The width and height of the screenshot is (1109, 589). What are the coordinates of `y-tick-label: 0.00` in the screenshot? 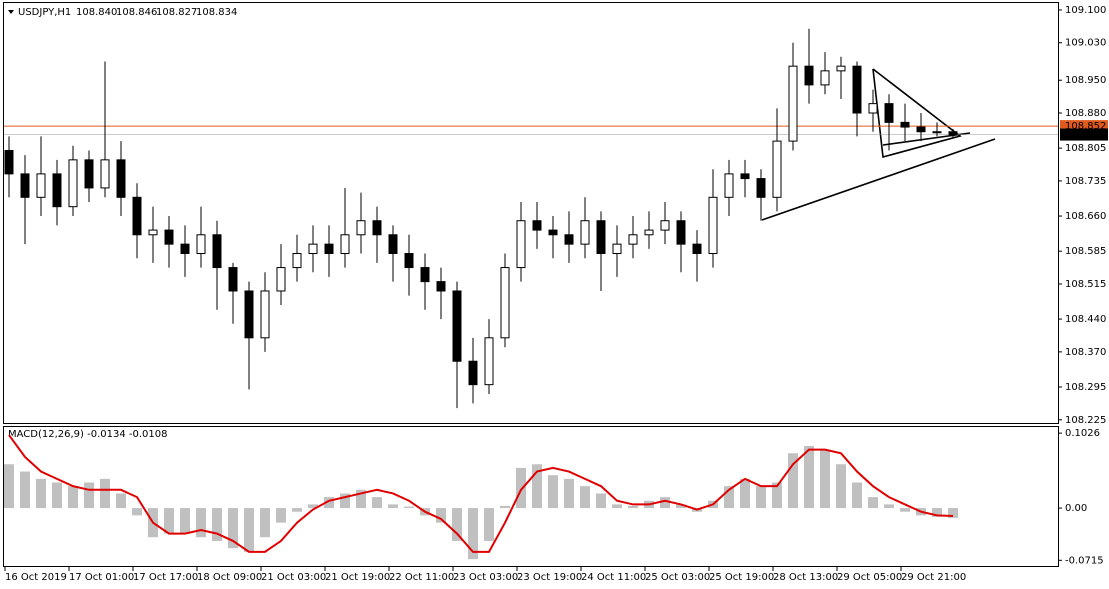 It's located at (1076, 508).